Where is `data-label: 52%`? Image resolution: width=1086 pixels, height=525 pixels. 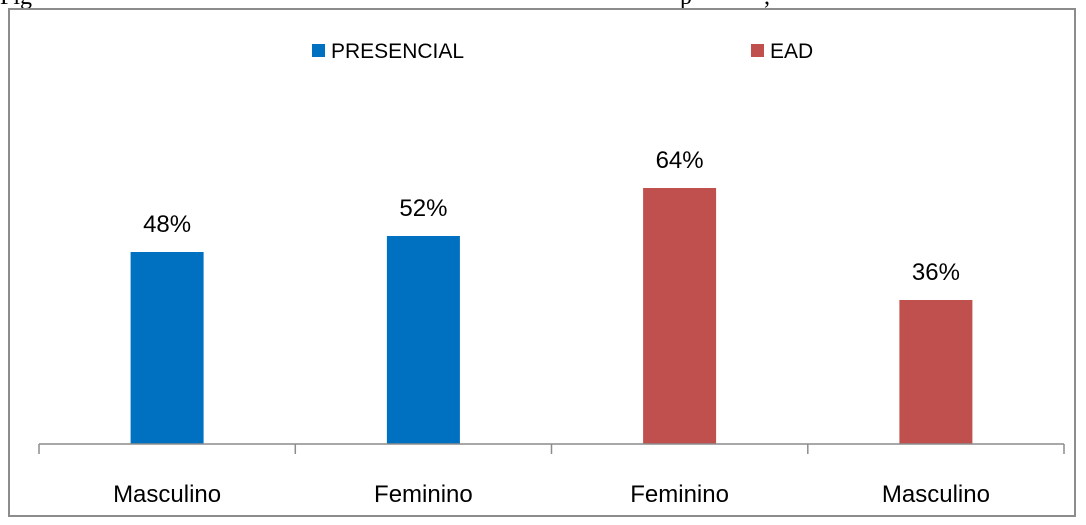
data-label: 52% is located at coordinates (423, 208).